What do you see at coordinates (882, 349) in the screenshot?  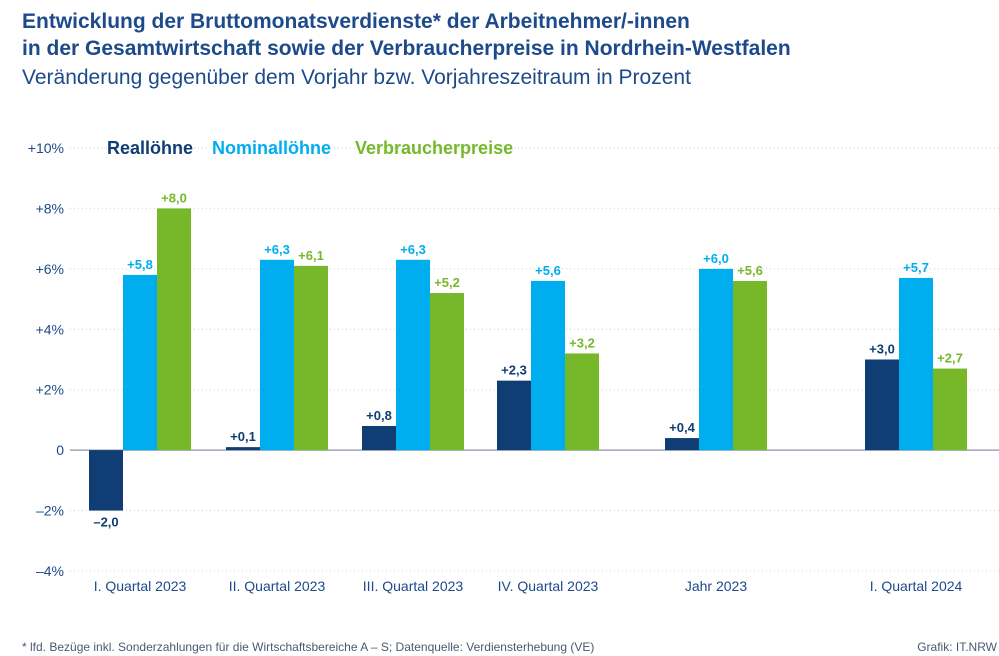 I see `data-label: +3,0` at bounding box center [882, 349].